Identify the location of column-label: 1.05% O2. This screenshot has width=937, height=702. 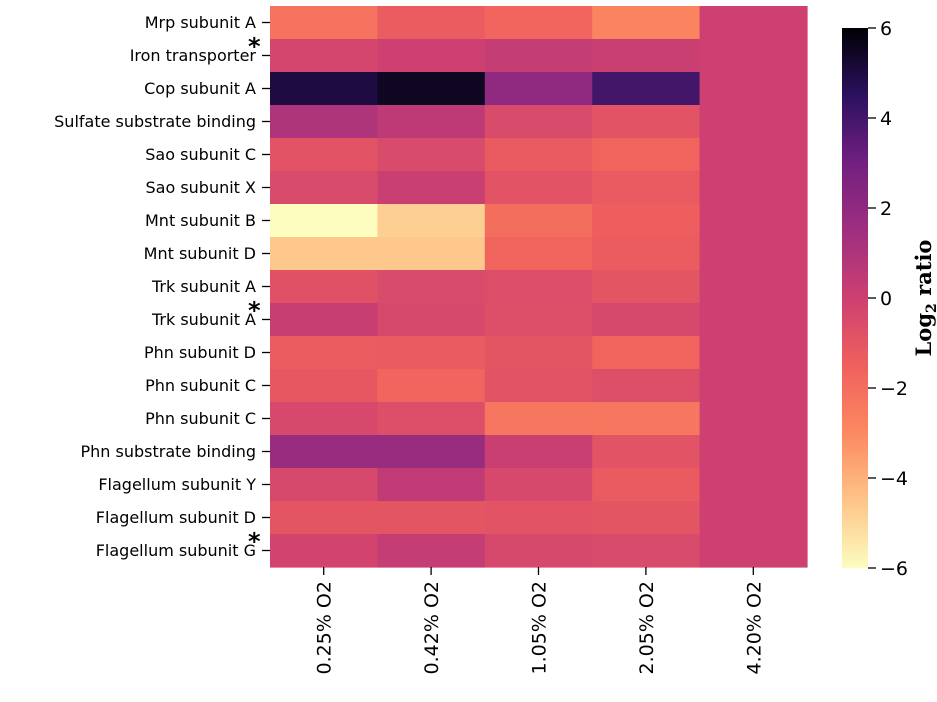
(540, 627).